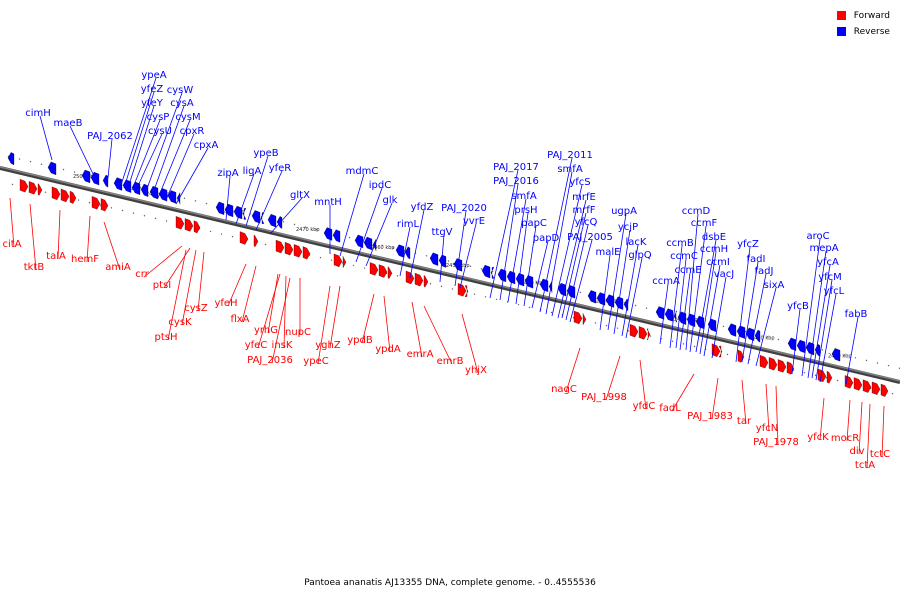  Describe the element at coordinates (160, 131) in the screenshot. I see `reverse-gene-label: cysU` at that location.